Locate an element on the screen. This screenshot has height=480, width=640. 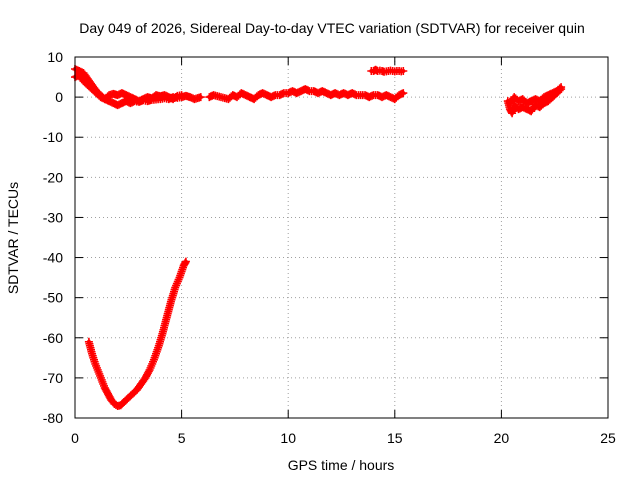
series-satellite-track-b is located at coordinates (128, 88).